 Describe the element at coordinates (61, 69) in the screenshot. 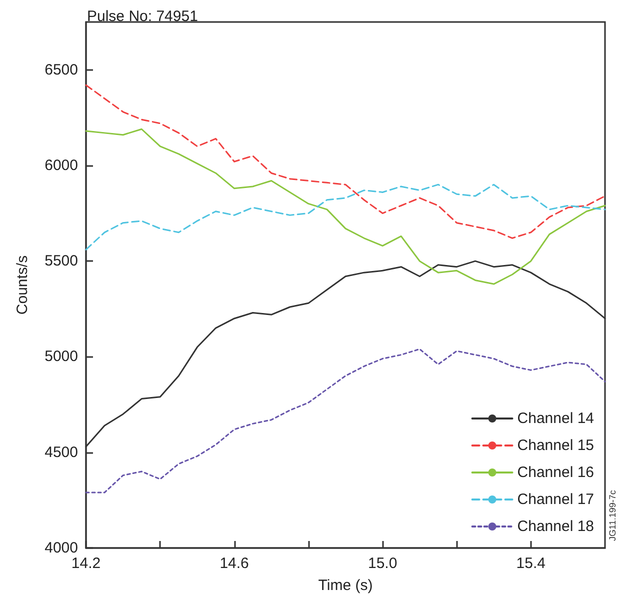

I see `y-tick-label: 6500` at that location.